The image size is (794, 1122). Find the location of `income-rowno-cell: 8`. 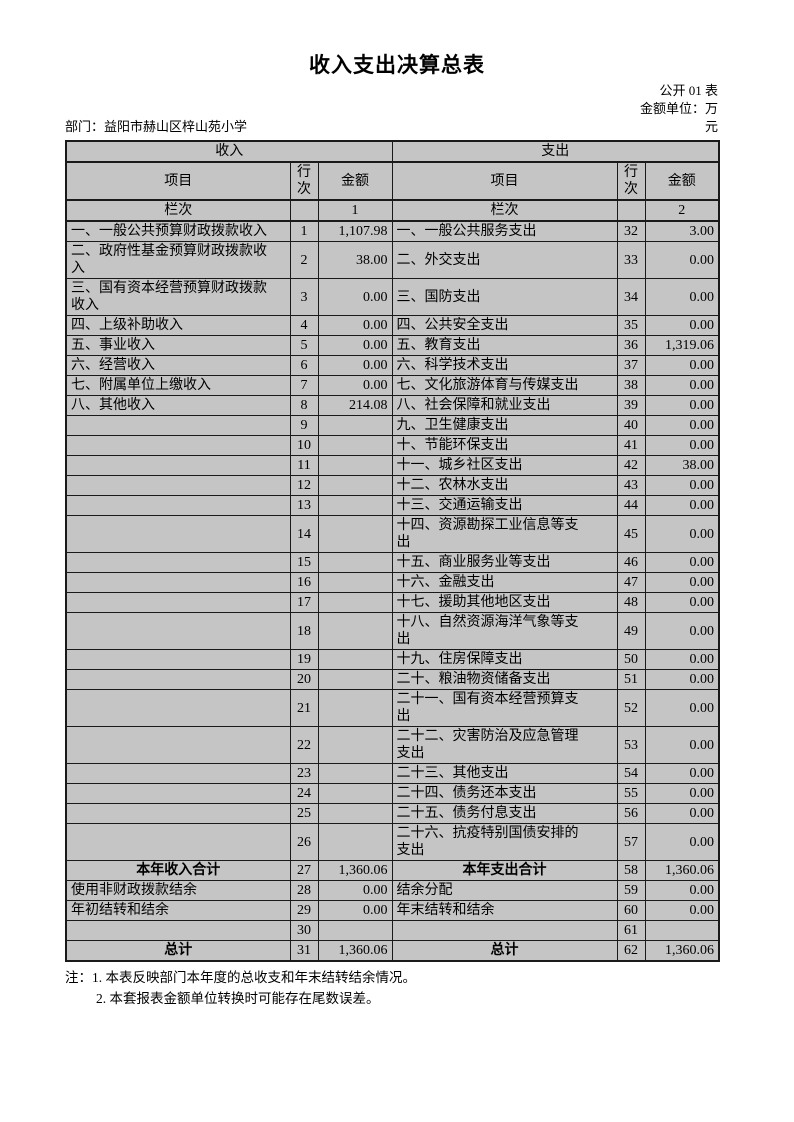

income-rowno-cell: 8 is located at coordinates (304, 405).